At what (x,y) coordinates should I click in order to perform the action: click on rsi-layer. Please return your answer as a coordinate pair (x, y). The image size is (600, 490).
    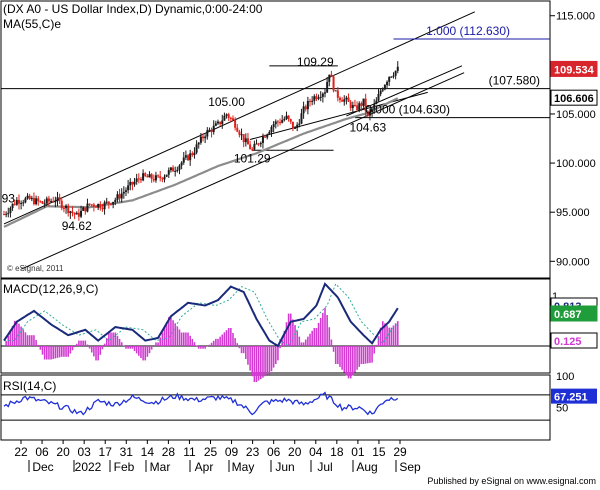
    Looking at the image, I should click on (275, 406).